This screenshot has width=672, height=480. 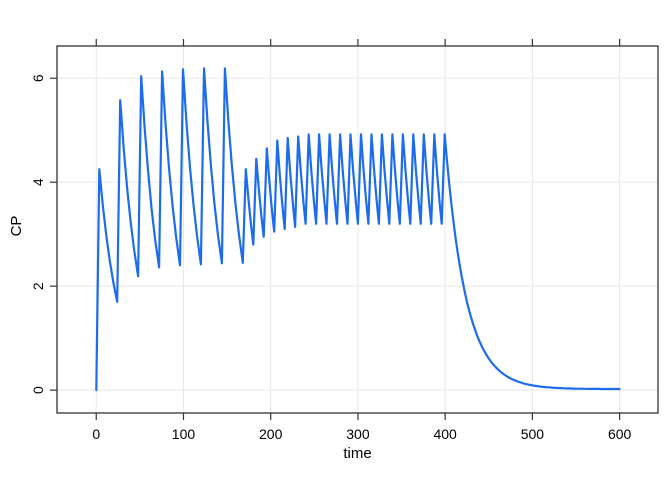 What do you see at coordinates (38, 78) in the screenshot?
I see `y-tick-label: 6` at bounding box center [38, 78].